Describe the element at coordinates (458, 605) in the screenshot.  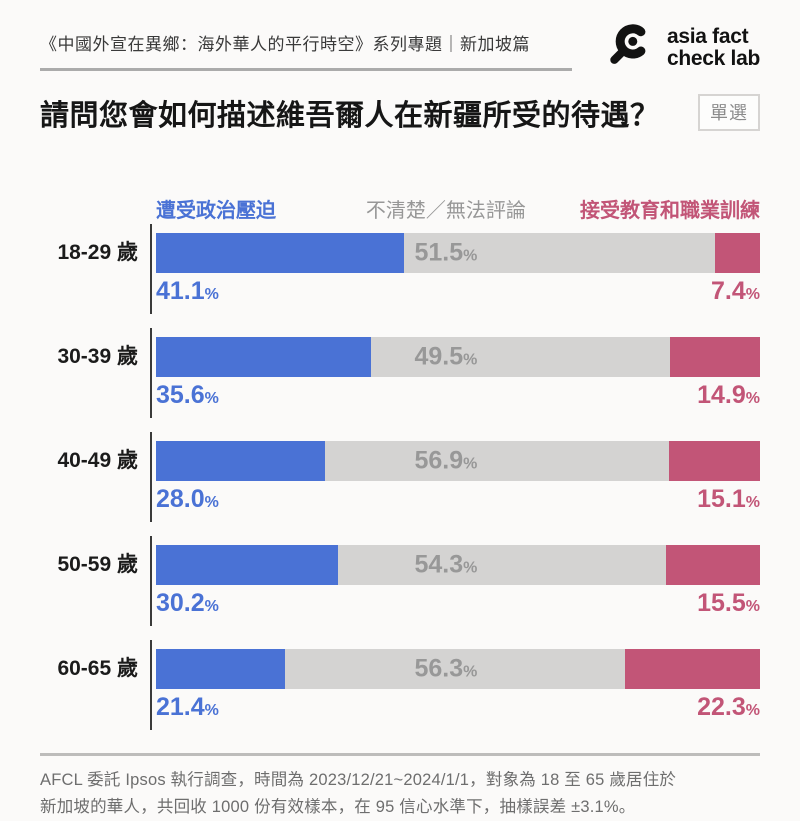
I see `value-label-row: 30.2% 15.5%` at that location.